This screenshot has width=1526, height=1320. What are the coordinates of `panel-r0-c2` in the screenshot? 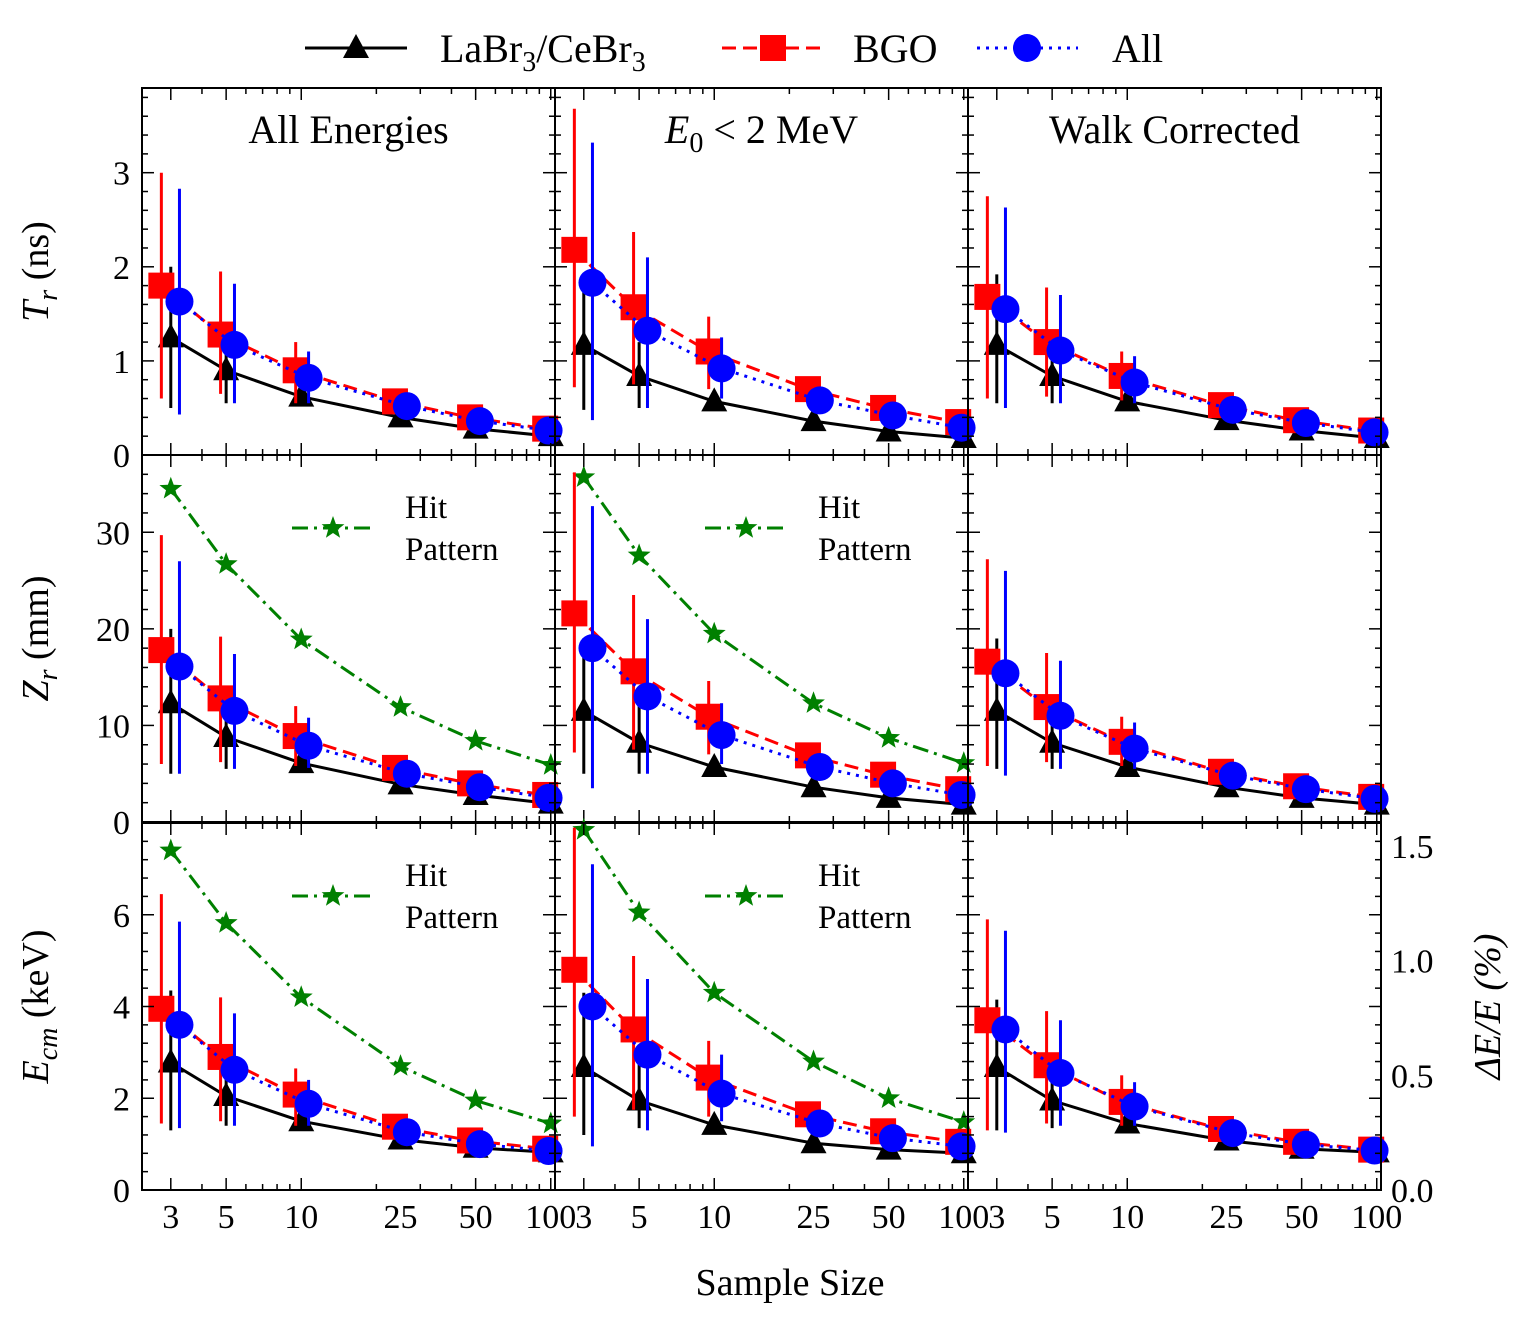 It's located at (1178, 271).